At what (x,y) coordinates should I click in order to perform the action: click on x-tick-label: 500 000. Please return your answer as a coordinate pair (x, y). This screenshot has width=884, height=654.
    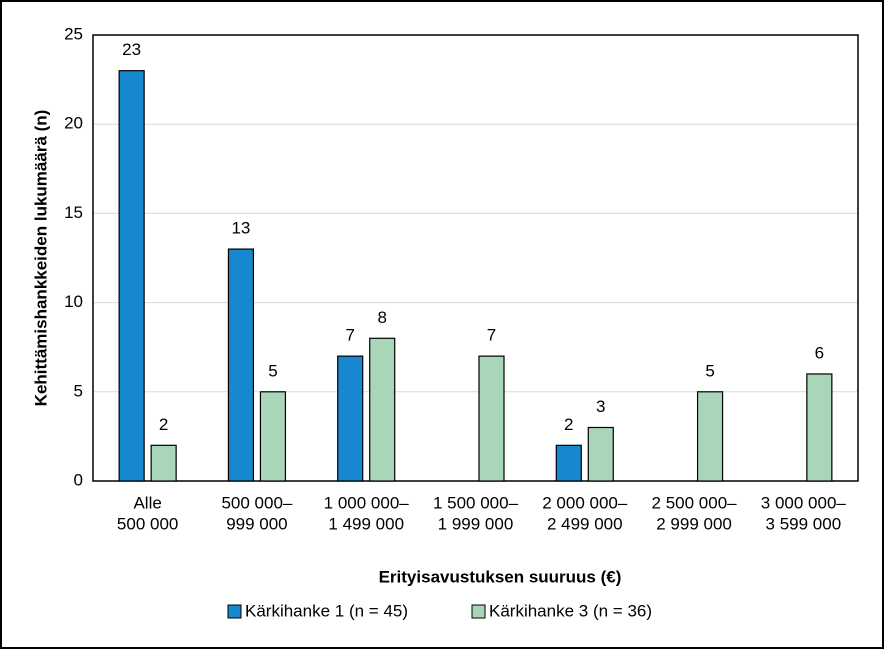
    Looking at the image, I should click on (147, 523).